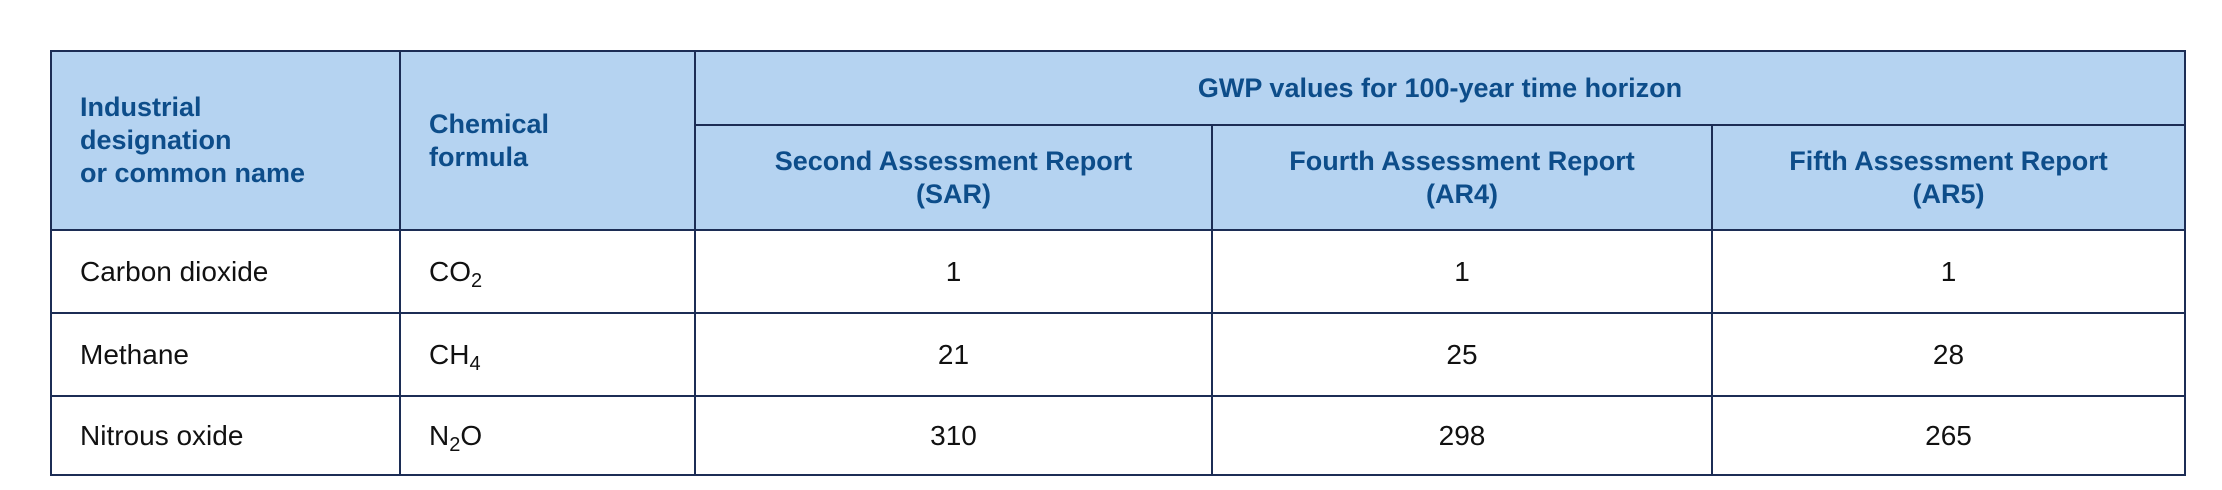 This screenshot has height=490, width=2222. Describe the element at coordinates (141, 107) in the screenshot. I see `header-line: Industrial` at that location.